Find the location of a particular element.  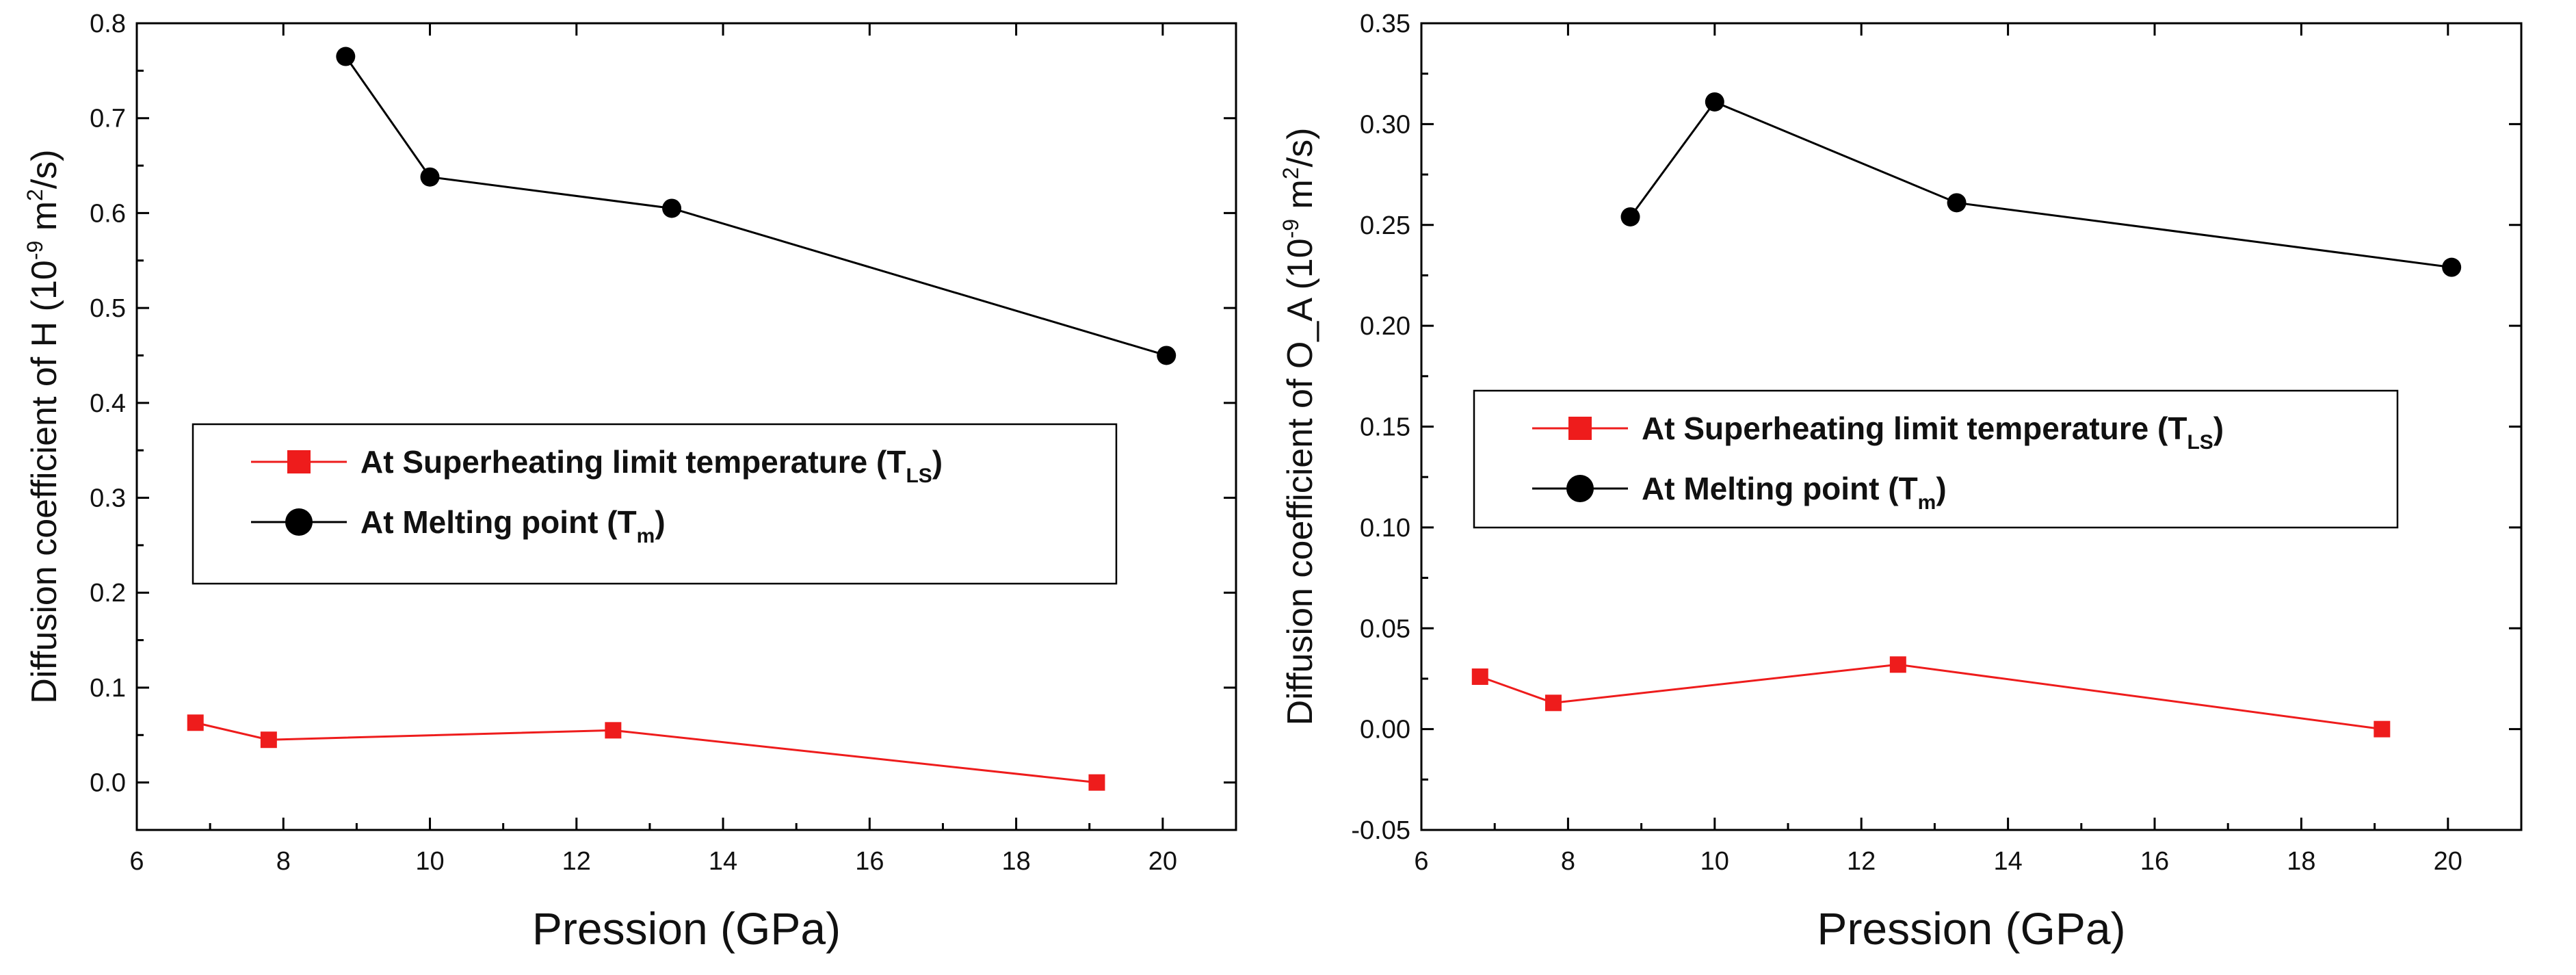

y-axis-label: Diffusion coefficient of O_A (10-9 m2/s) is located at coordinates (1299, 427).